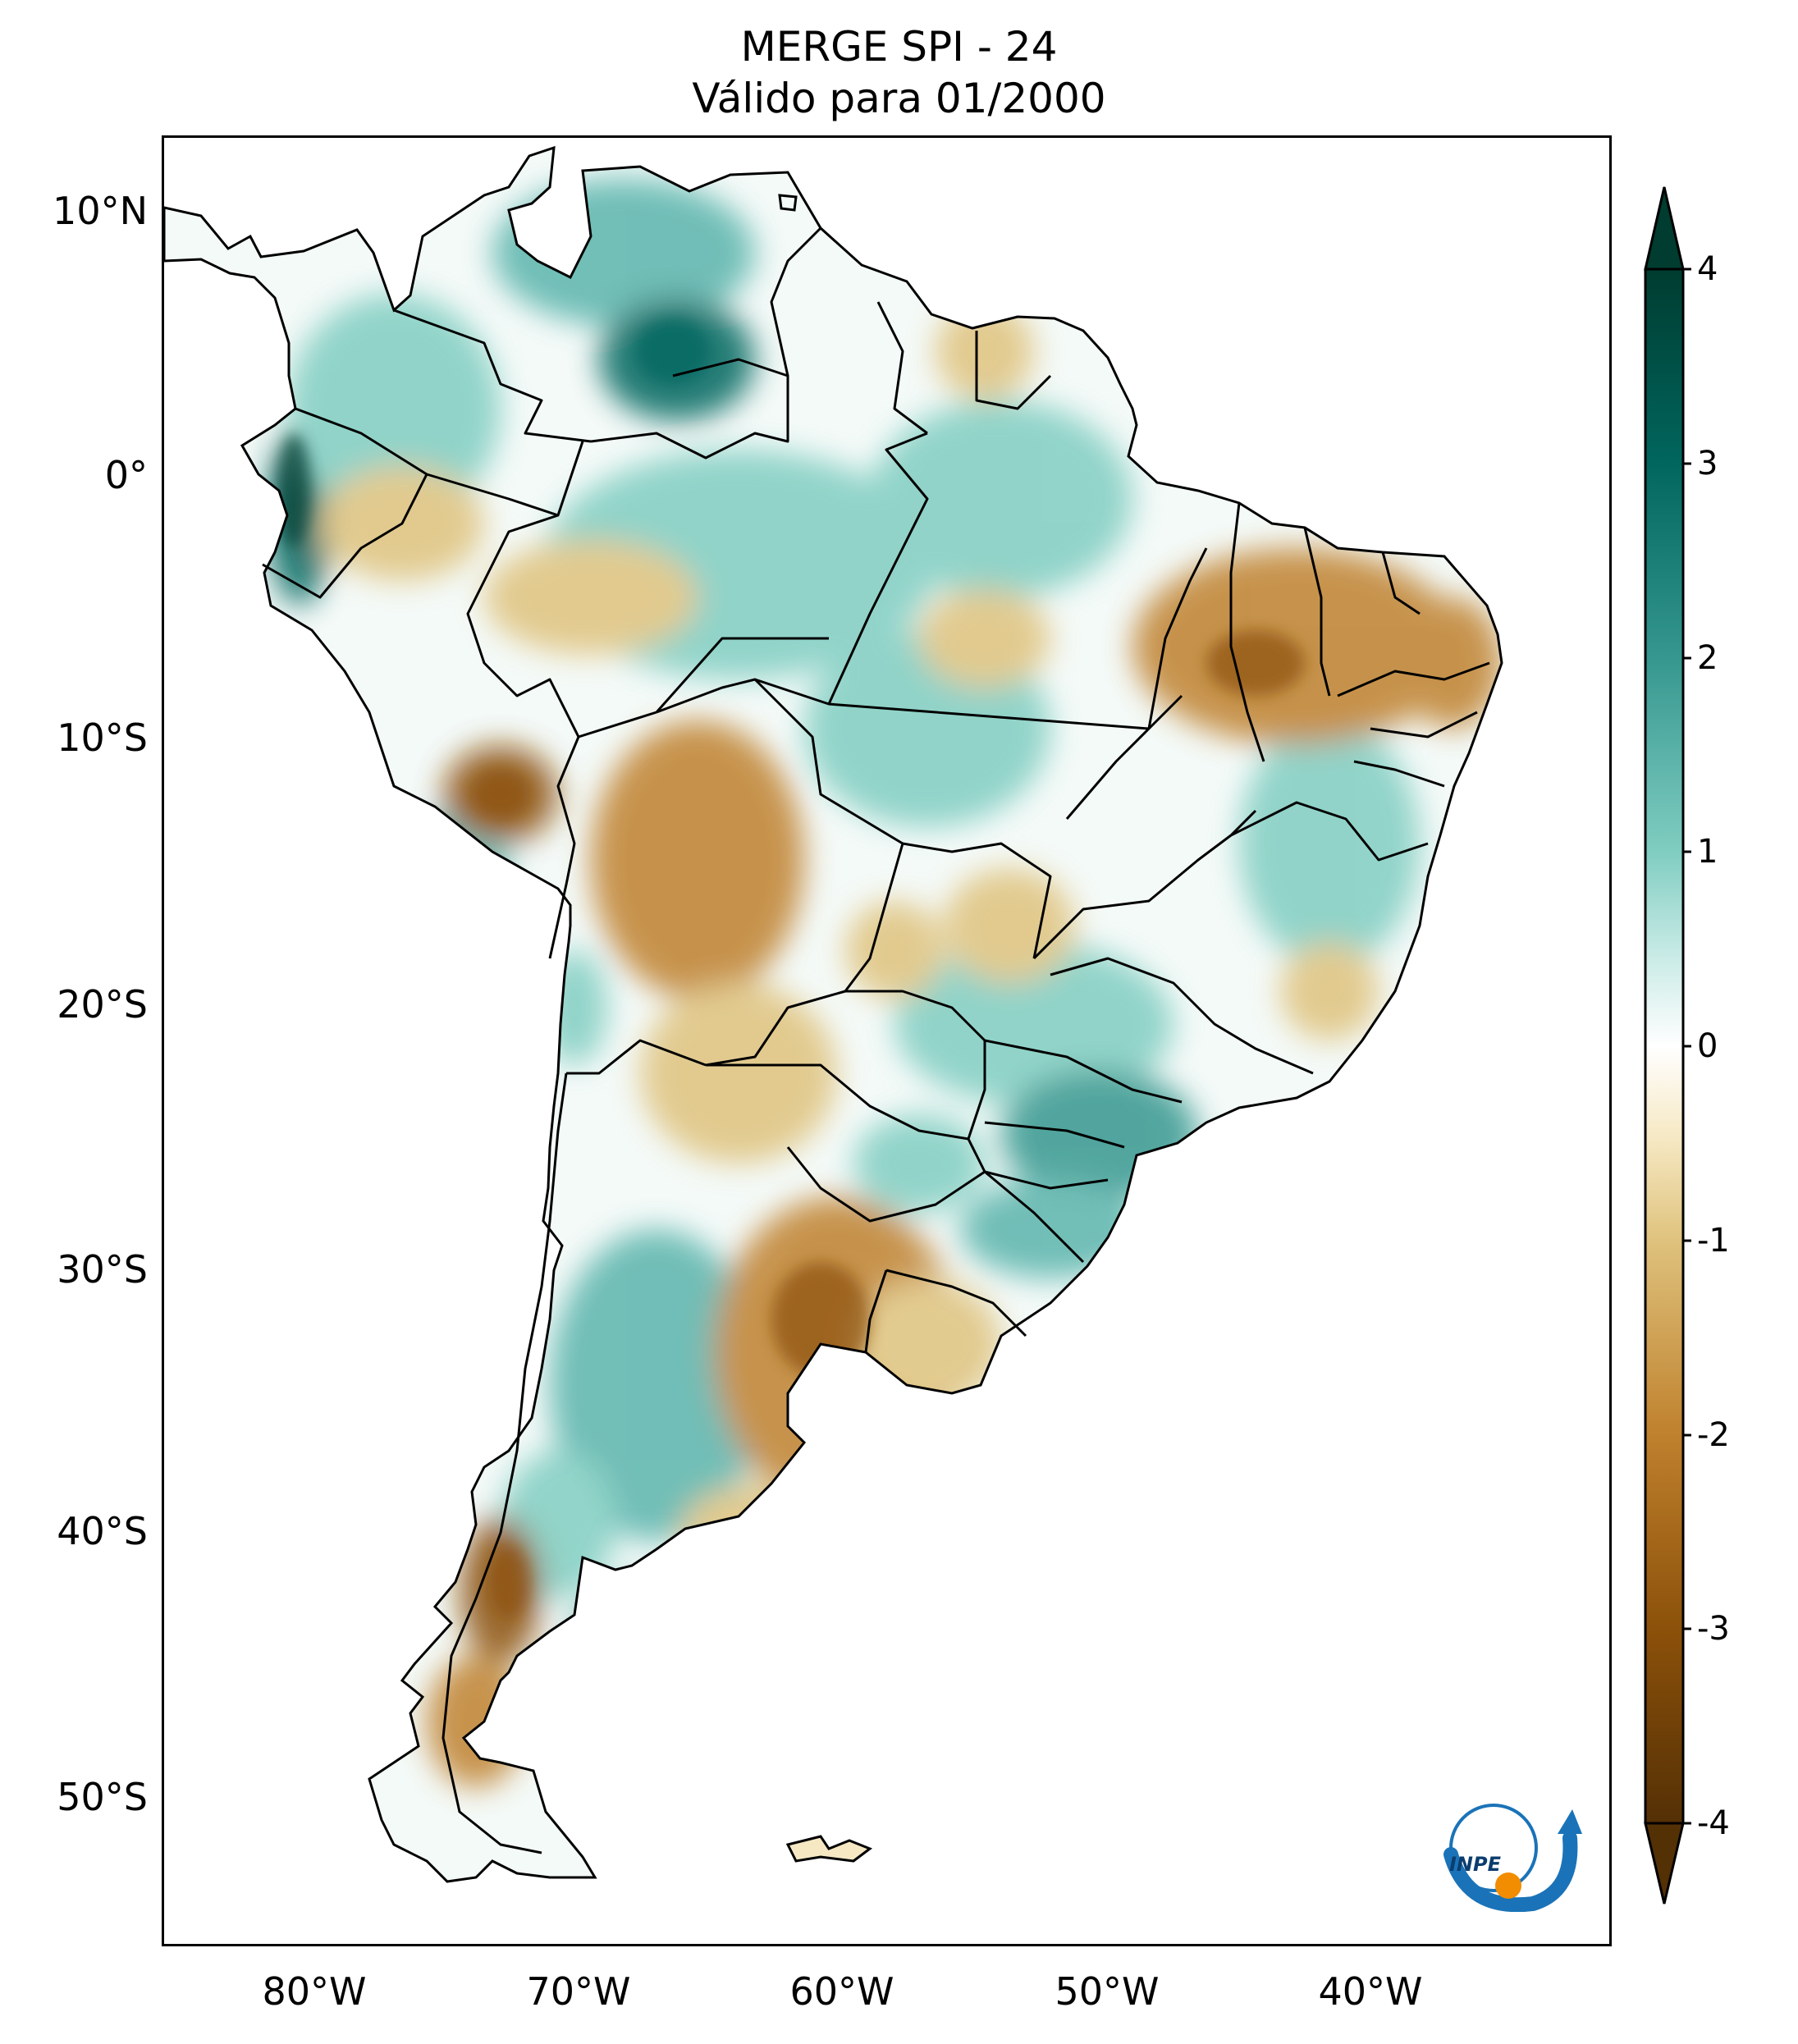 The image size is (1798, 2044). What do you see at coordinates (1144, 885) in the screenshot?
I see `border-brazil-mg-go` at bounding box center [1144, 885].